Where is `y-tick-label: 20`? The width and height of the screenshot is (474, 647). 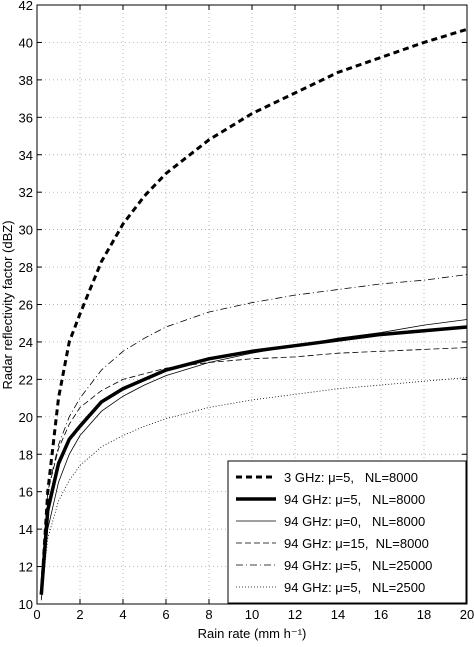 y-tick-label: 20 is located at coordinates (26, 417).